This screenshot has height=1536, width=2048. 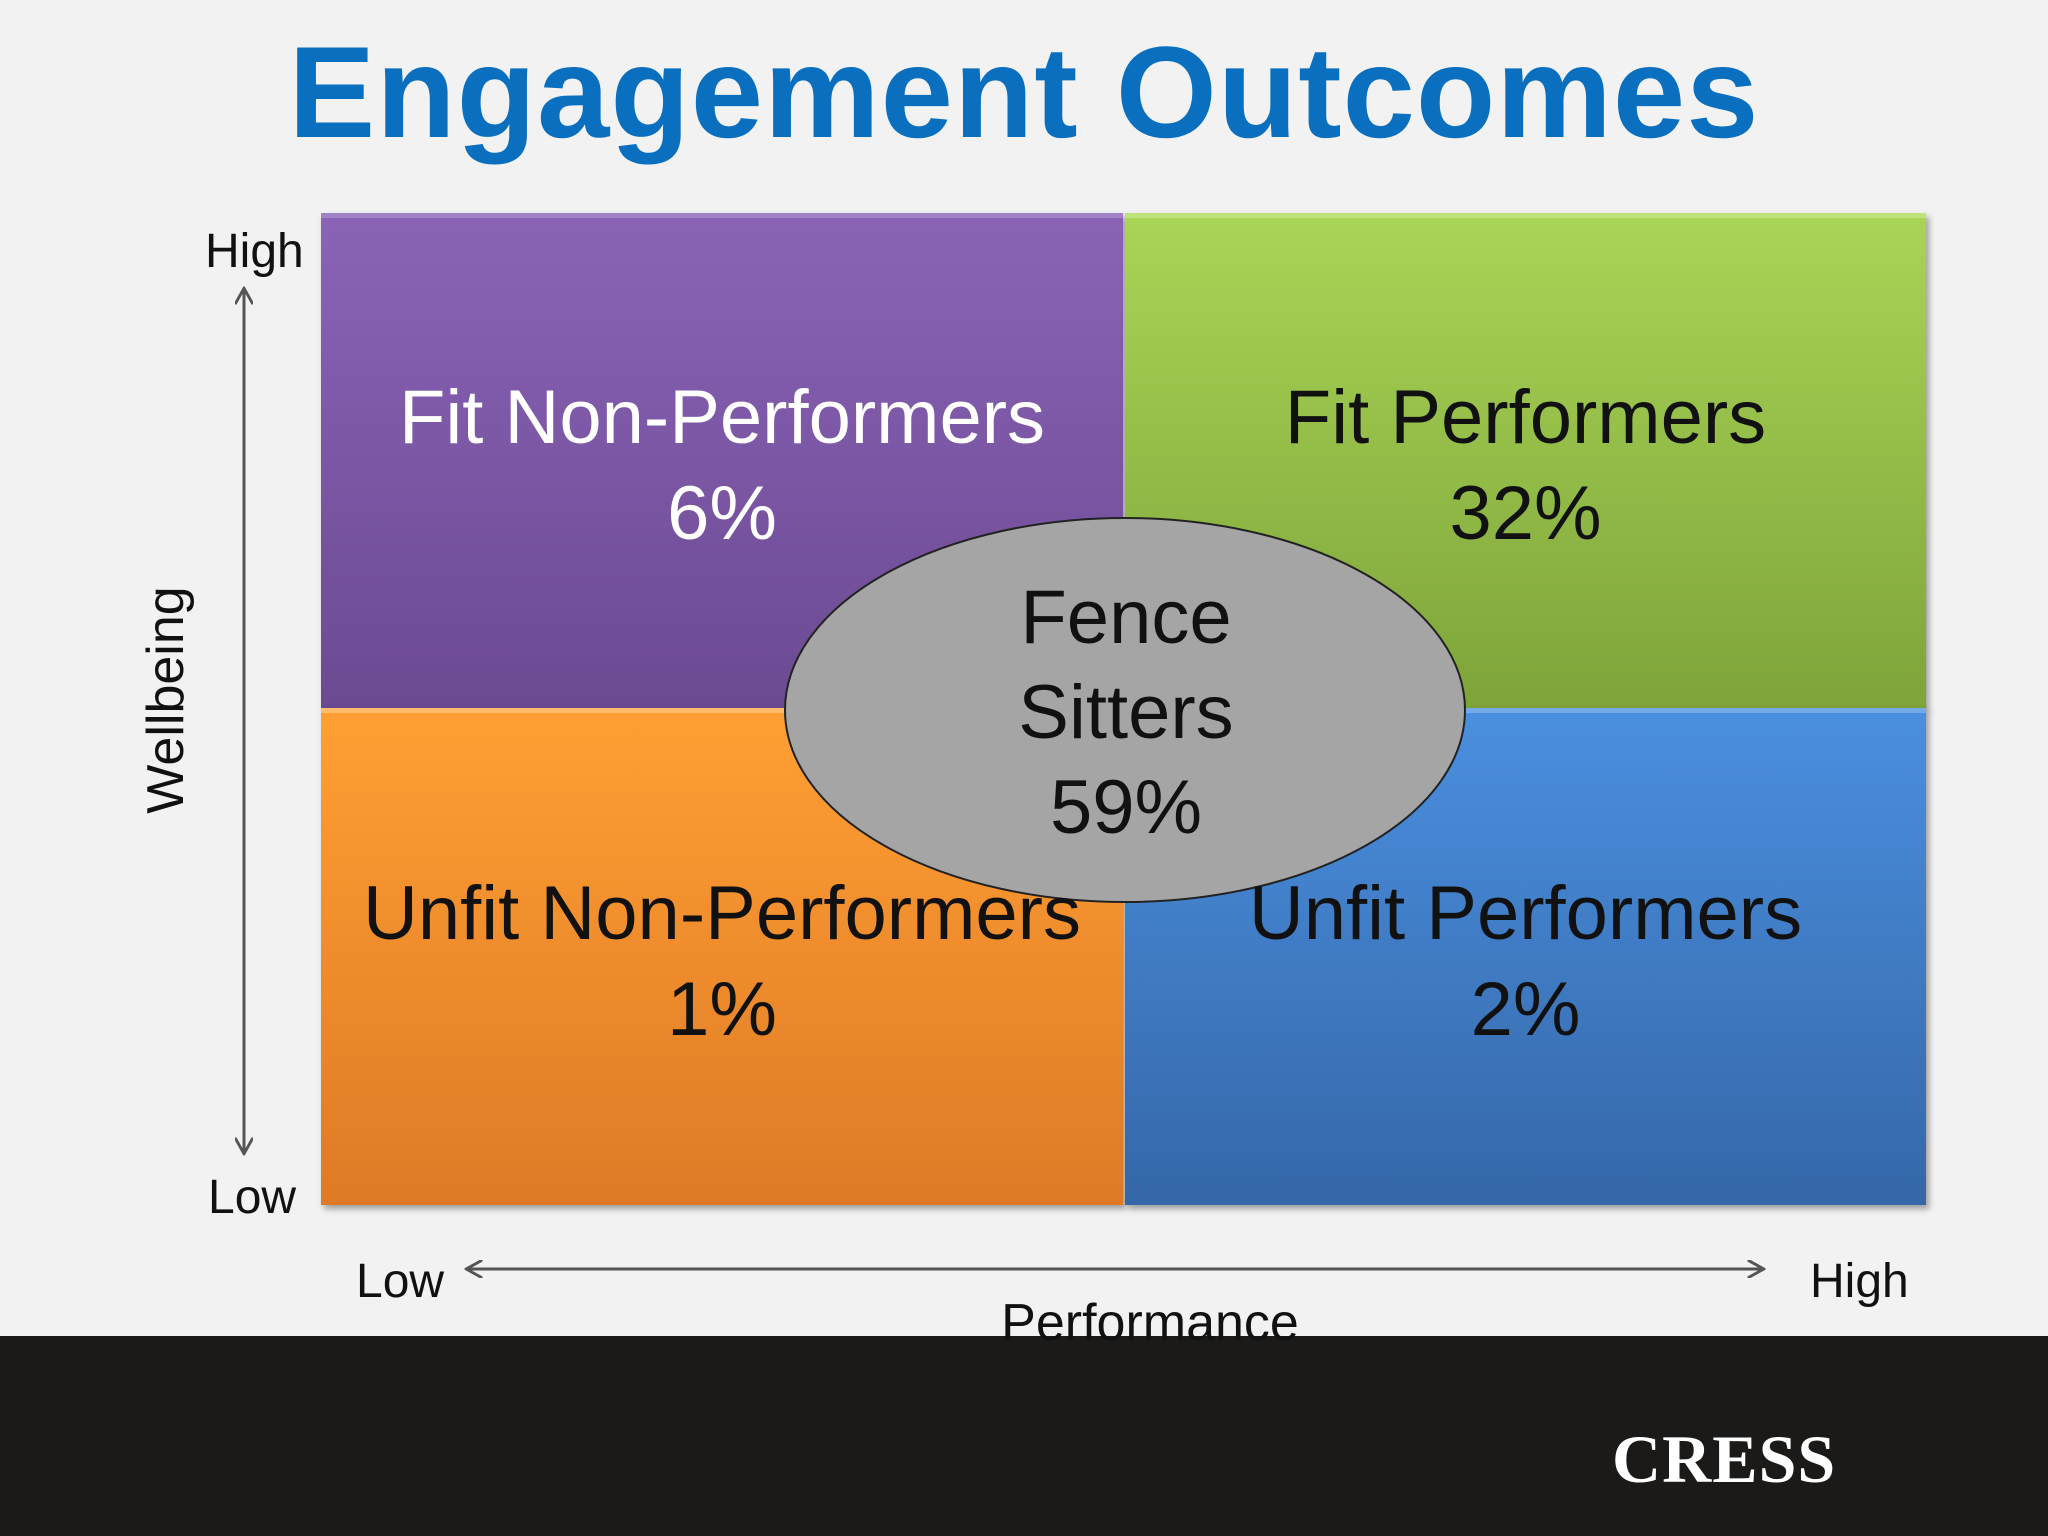 What do you see at coordinates (1724, 1459) in the screenshot?
I see `brand-logo-text: CRESS` at bounding box center [1724, 1459].